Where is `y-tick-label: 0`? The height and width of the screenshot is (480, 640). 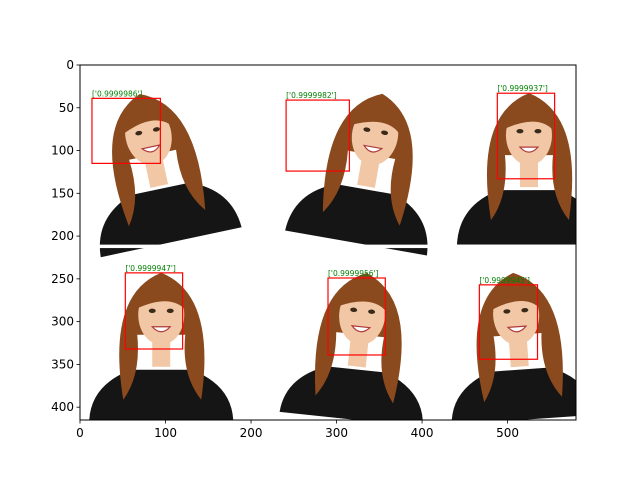
y-tick-label: 0 is located at coordinates (70, 65).